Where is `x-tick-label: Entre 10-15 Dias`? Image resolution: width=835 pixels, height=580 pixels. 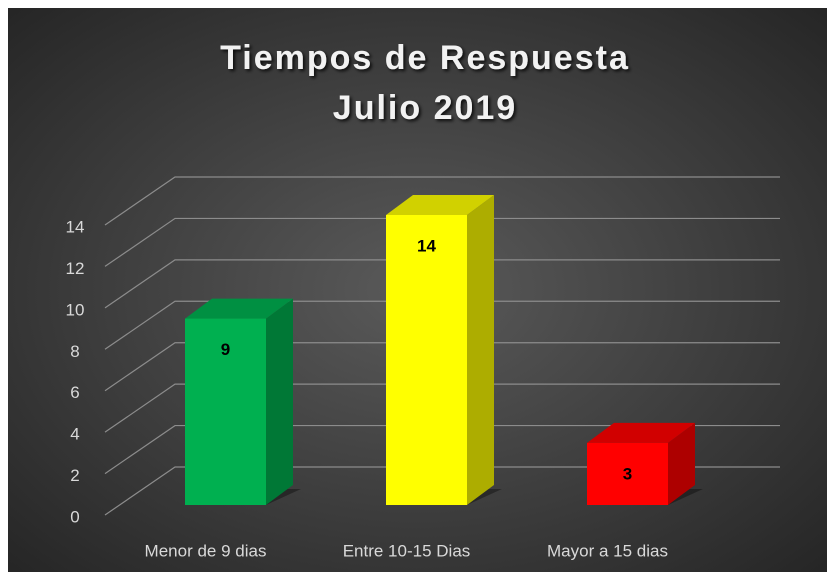
x-tick-label: Entre 10-15 Dias is located at coordinates (407, 550).